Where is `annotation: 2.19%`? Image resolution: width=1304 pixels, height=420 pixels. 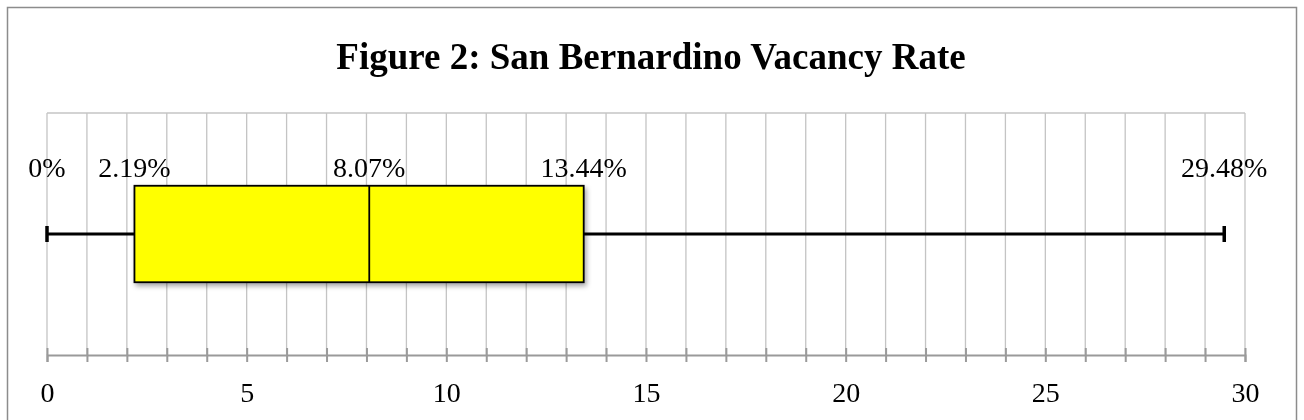 annotation: 2.19% is located at coordinates (134, 167).